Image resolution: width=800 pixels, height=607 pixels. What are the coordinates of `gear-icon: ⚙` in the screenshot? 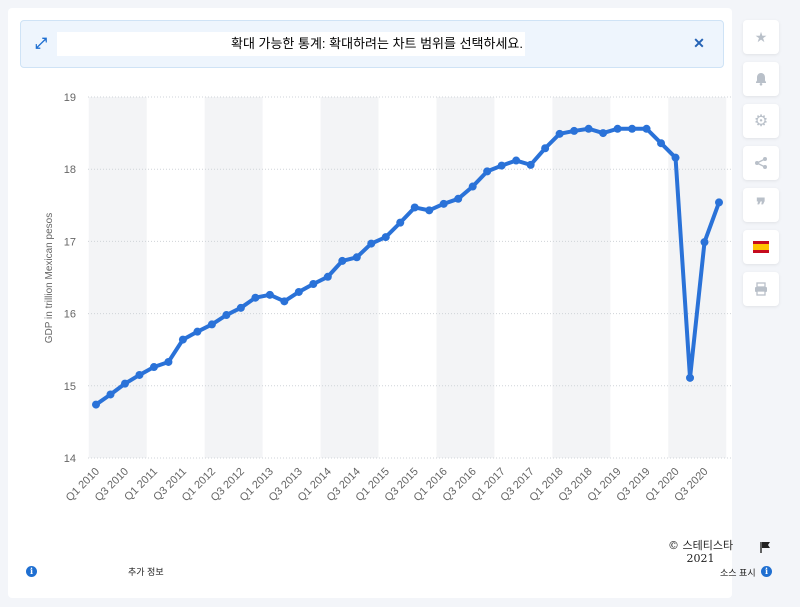 It's located at (761, 121).